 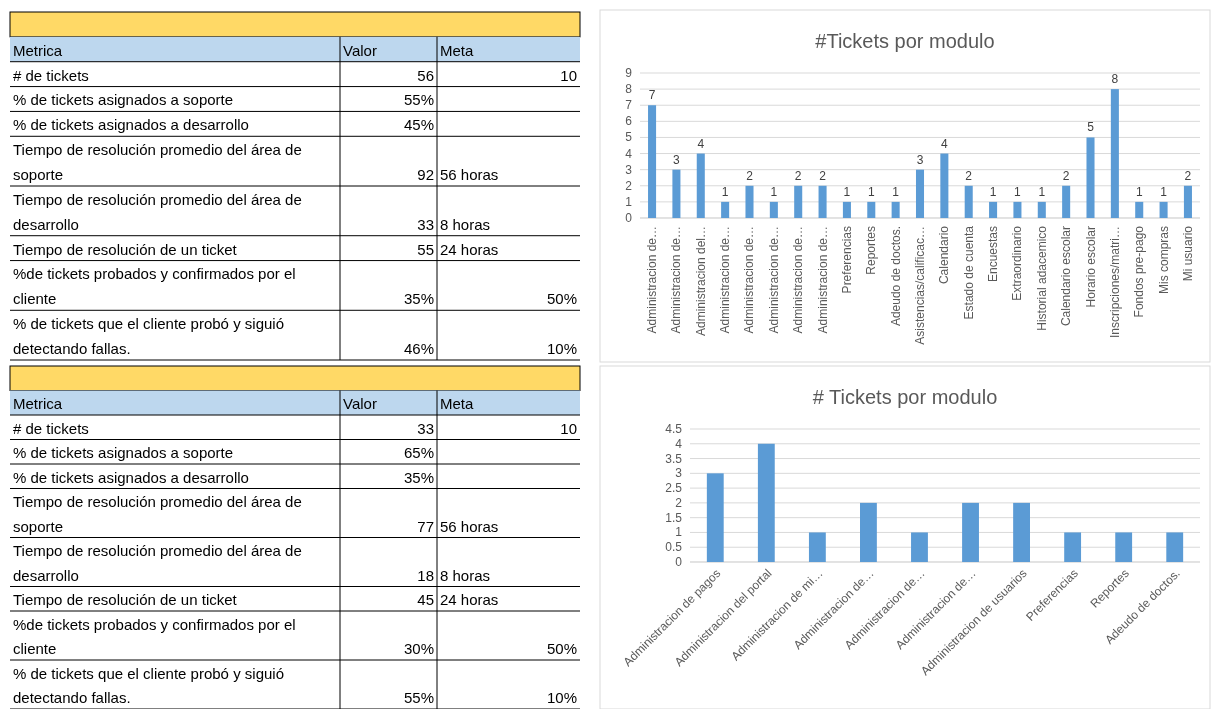 What do you see at coordinates (871, 250) in the screenshot?
I see `x-tick-label: Reportes` at bounding box center [871, 250].